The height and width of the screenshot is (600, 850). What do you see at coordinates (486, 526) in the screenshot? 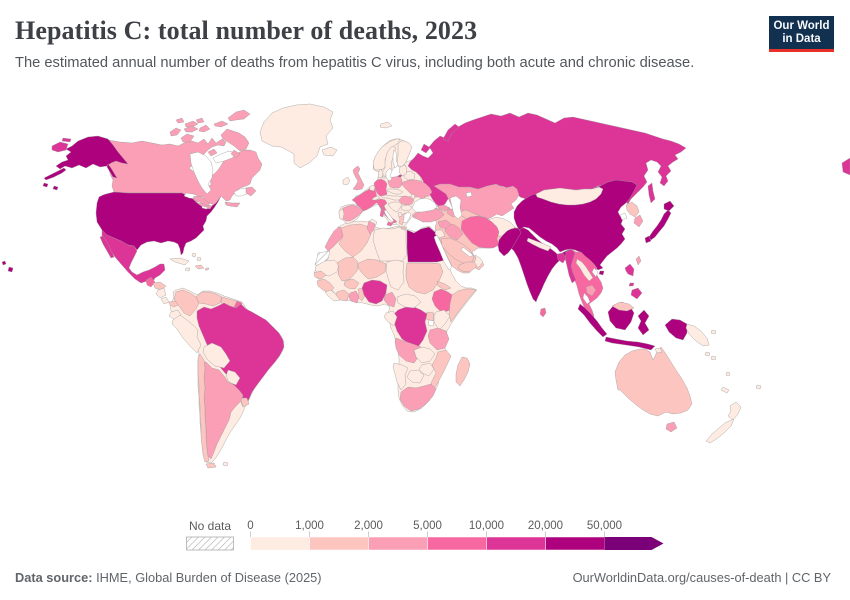
I see `svg-text: 10,000` at bounding box center [486, 526].